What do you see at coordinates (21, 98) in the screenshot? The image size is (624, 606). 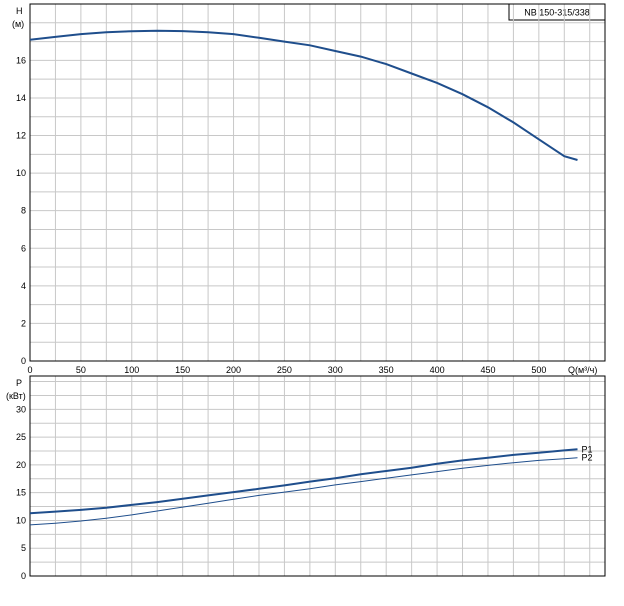 I see `head-y-tick-label: 14` at bounding box center [21, 98].